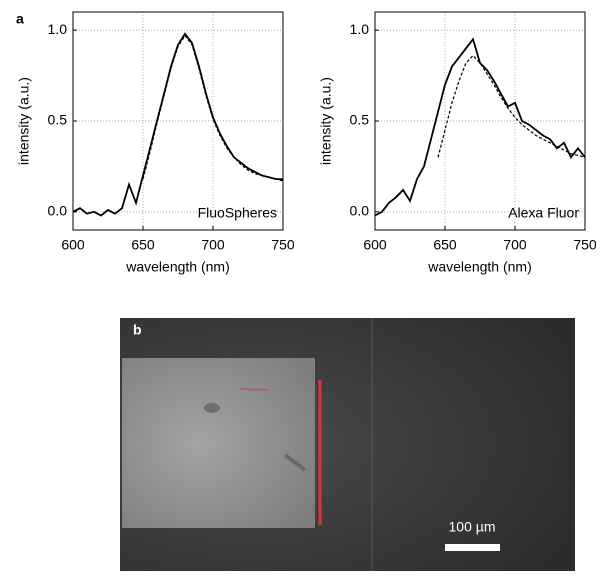 Image resolution: width=600 pixels, height=576 pixels. What do you see at coordinates (137, 330) in the screenshot?
I see `panel-label: b` at bounding box center [137, 330].